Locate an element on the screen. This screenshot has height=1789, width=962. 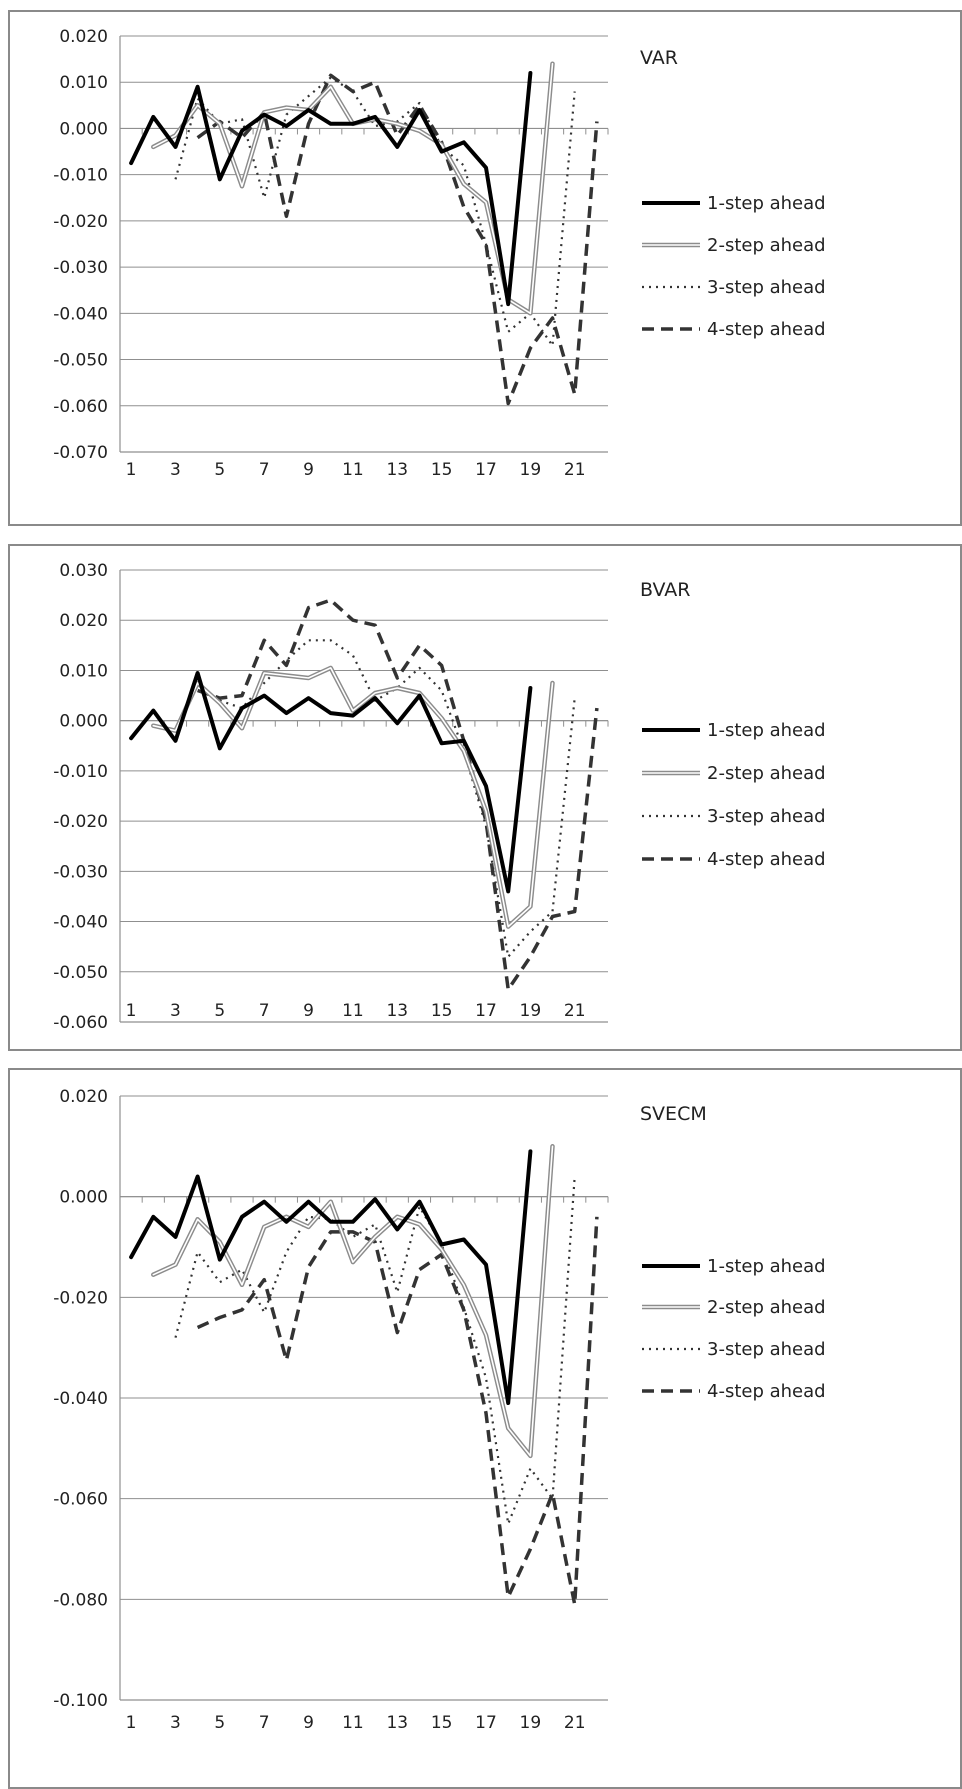
svecm-x-tick-label: 13 is located at coordinates (397, 1723).